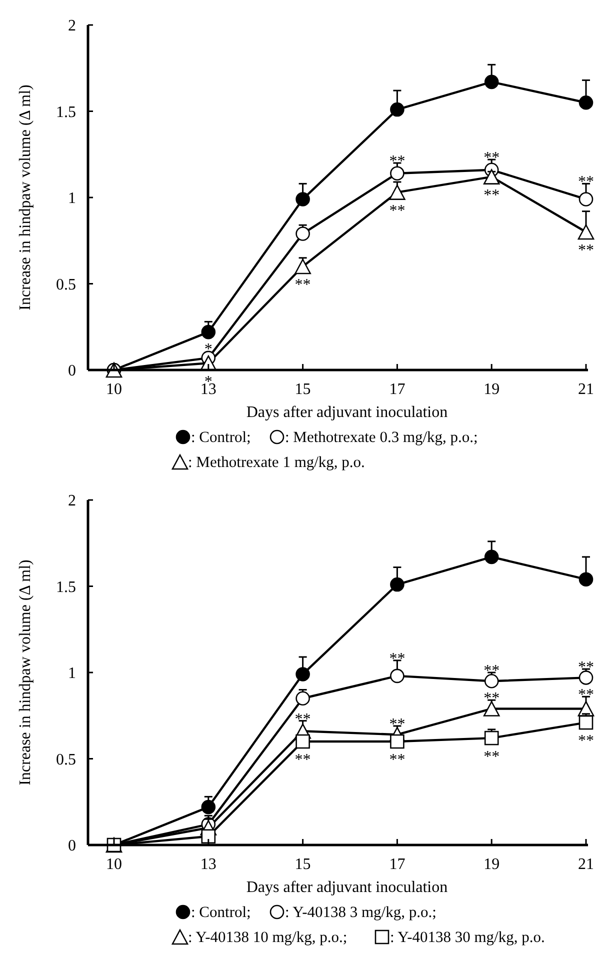  What do you see at coordinates (467, 937) in the screenshot?
I see `legend-label: : Y-40138 30 mg/kg, p.o.` at bounding box center [467, 937].